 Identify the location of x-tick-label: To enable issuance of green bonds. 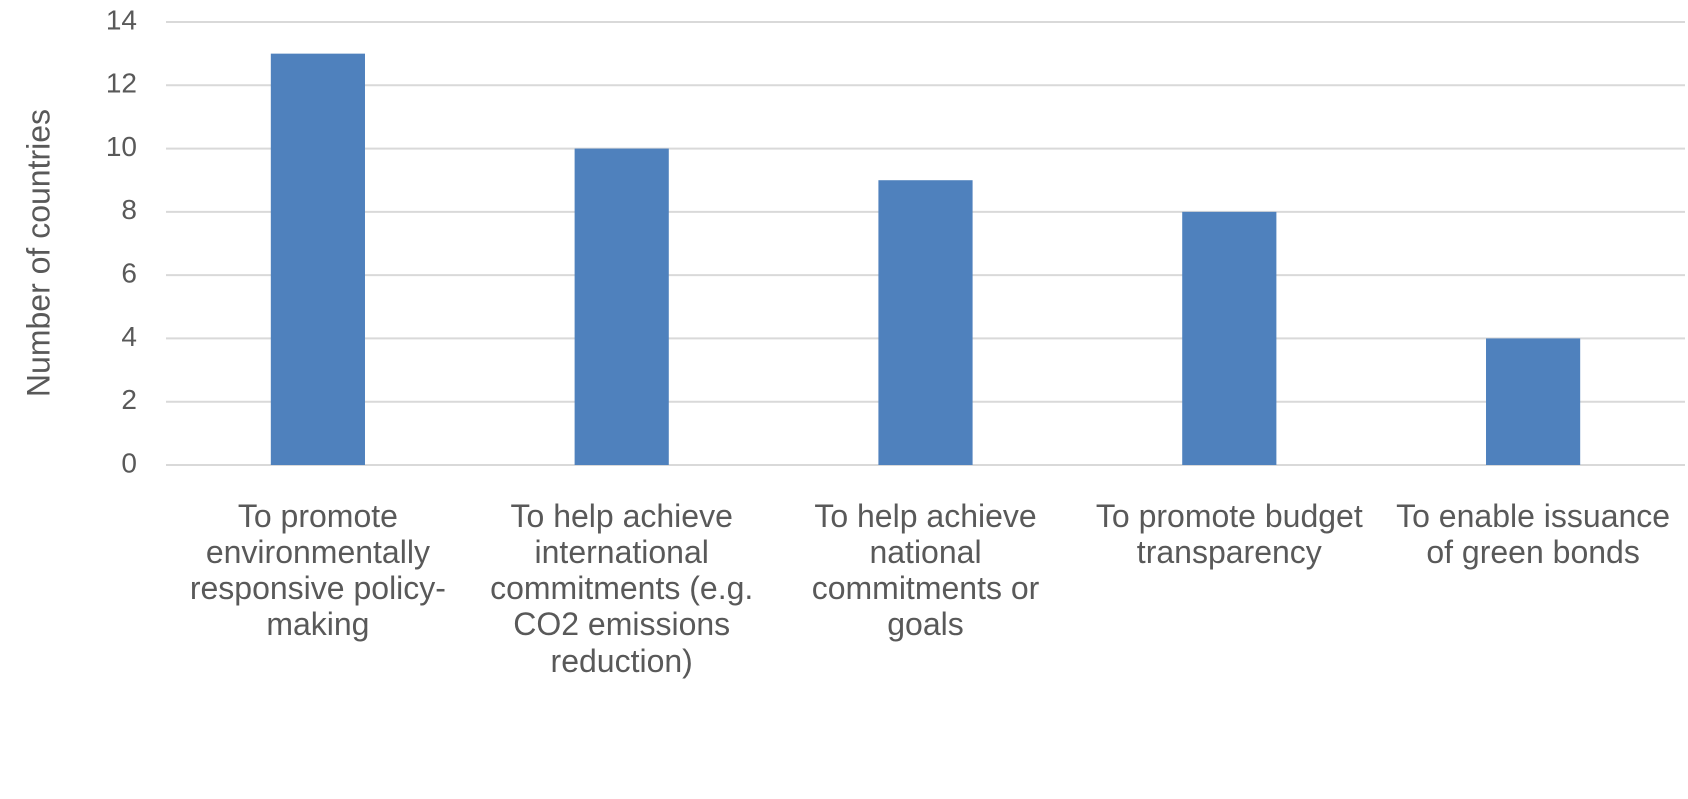
(1533, 534).